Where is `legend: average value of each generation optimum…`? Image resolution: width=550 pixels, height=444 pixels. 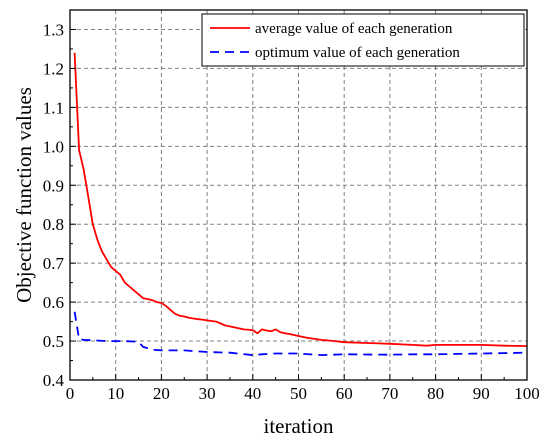 legend: average value of each generation optimum… is located at coordinates (363, 40).